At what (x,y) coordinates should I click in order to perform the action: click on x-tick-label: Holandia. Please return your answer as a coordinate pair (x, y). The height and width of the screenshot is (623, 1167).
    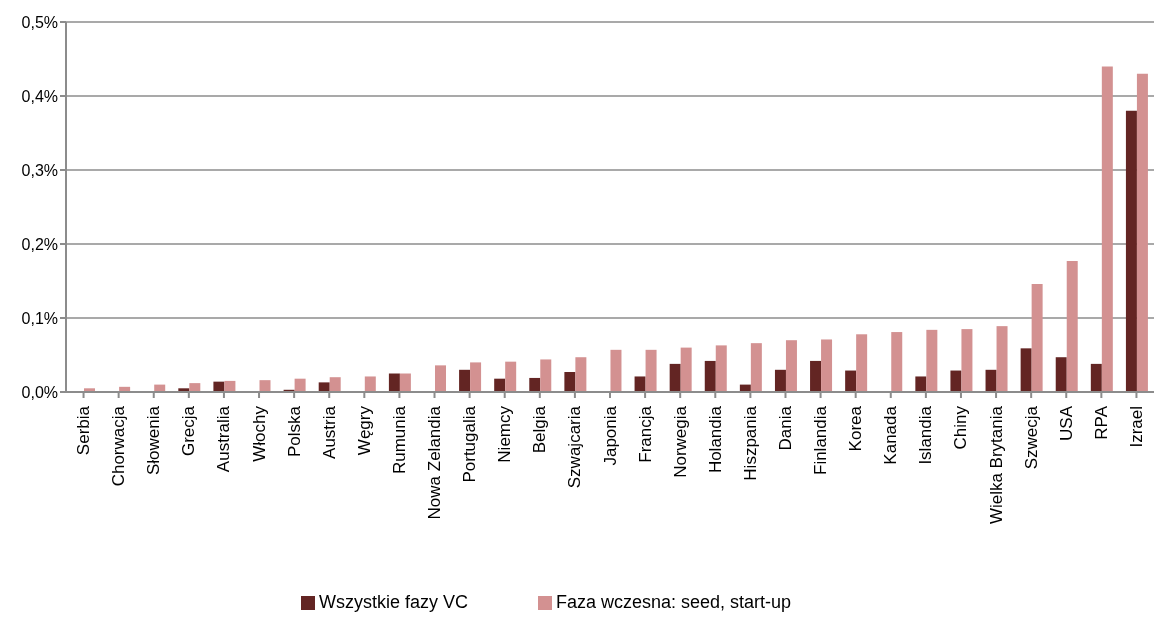
    Looking at the image, I should click on (715, 439).